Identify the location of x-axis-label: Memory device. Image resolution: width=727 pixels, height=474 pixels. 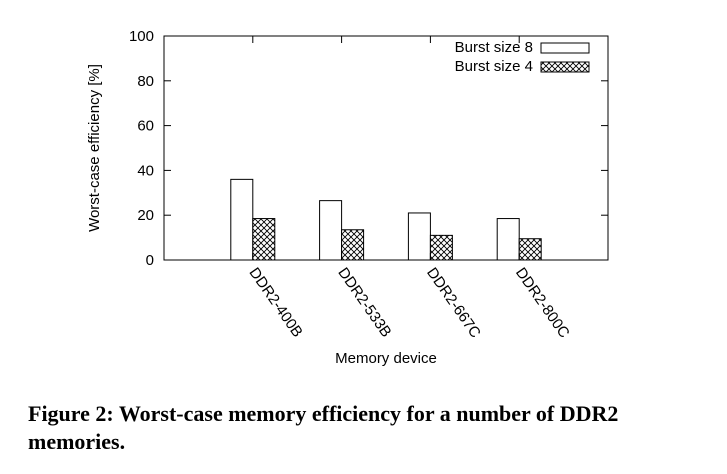
(386, 358).